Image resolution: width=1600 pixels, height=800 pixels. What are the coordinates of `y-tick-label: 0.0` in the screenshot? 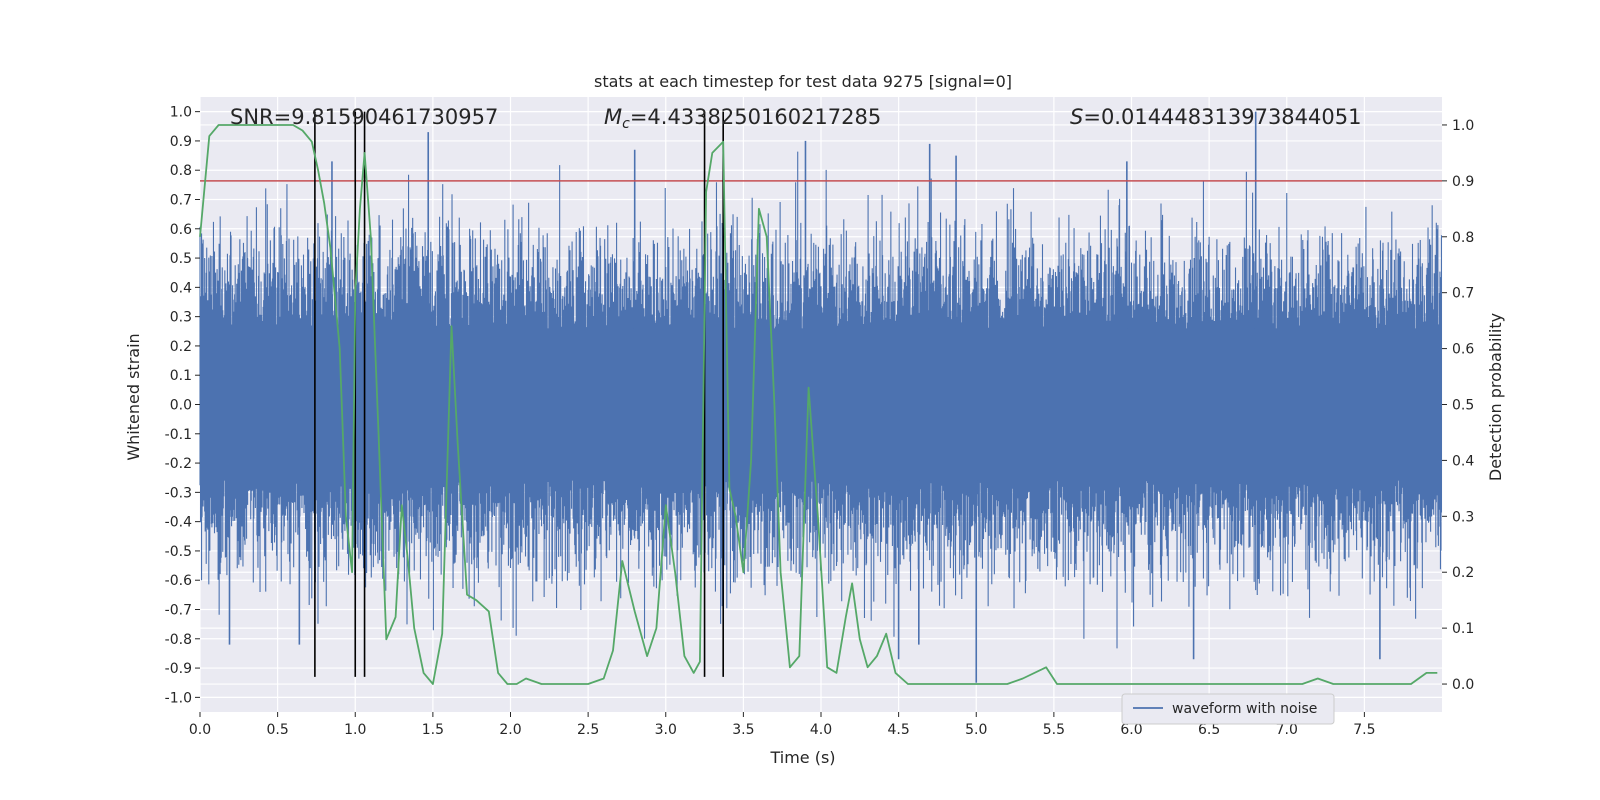 It's located at (181, 406).